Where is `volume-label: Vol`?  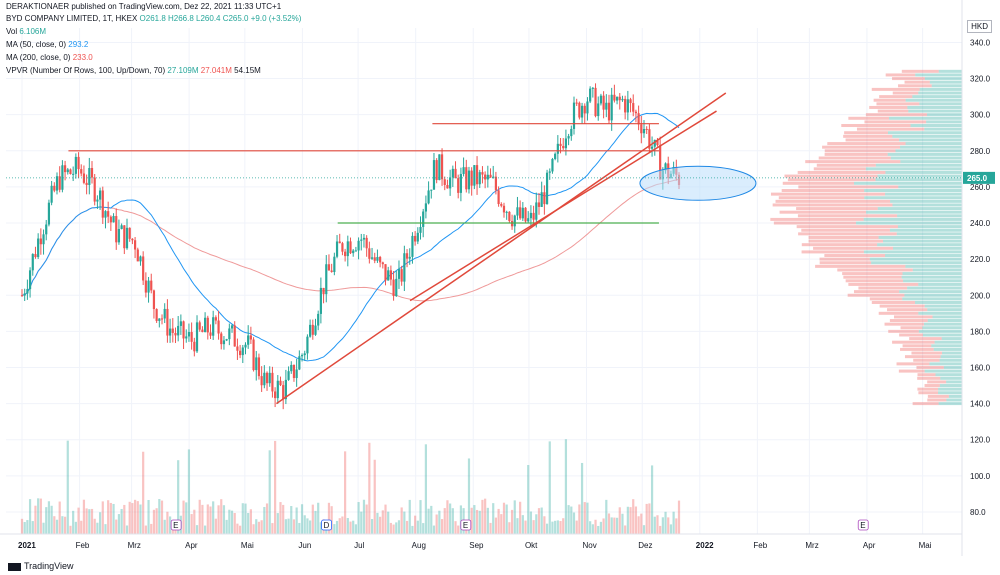 volume-label: Vol is located at coordinates (12, 31).